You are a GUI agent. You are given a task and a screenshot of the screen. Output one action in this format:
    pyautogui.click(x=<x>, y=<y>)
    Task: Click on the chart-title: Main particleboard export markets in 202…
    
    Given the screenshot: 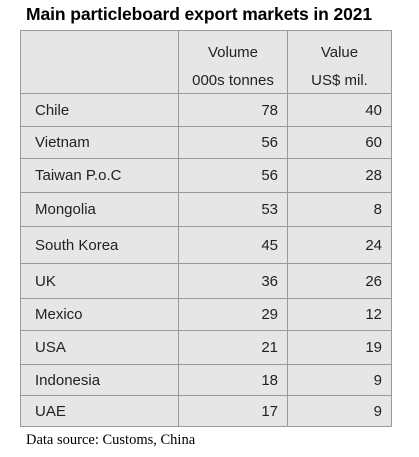 What is the action you would take?
    pyautogui.click(x=199, y=14)
    